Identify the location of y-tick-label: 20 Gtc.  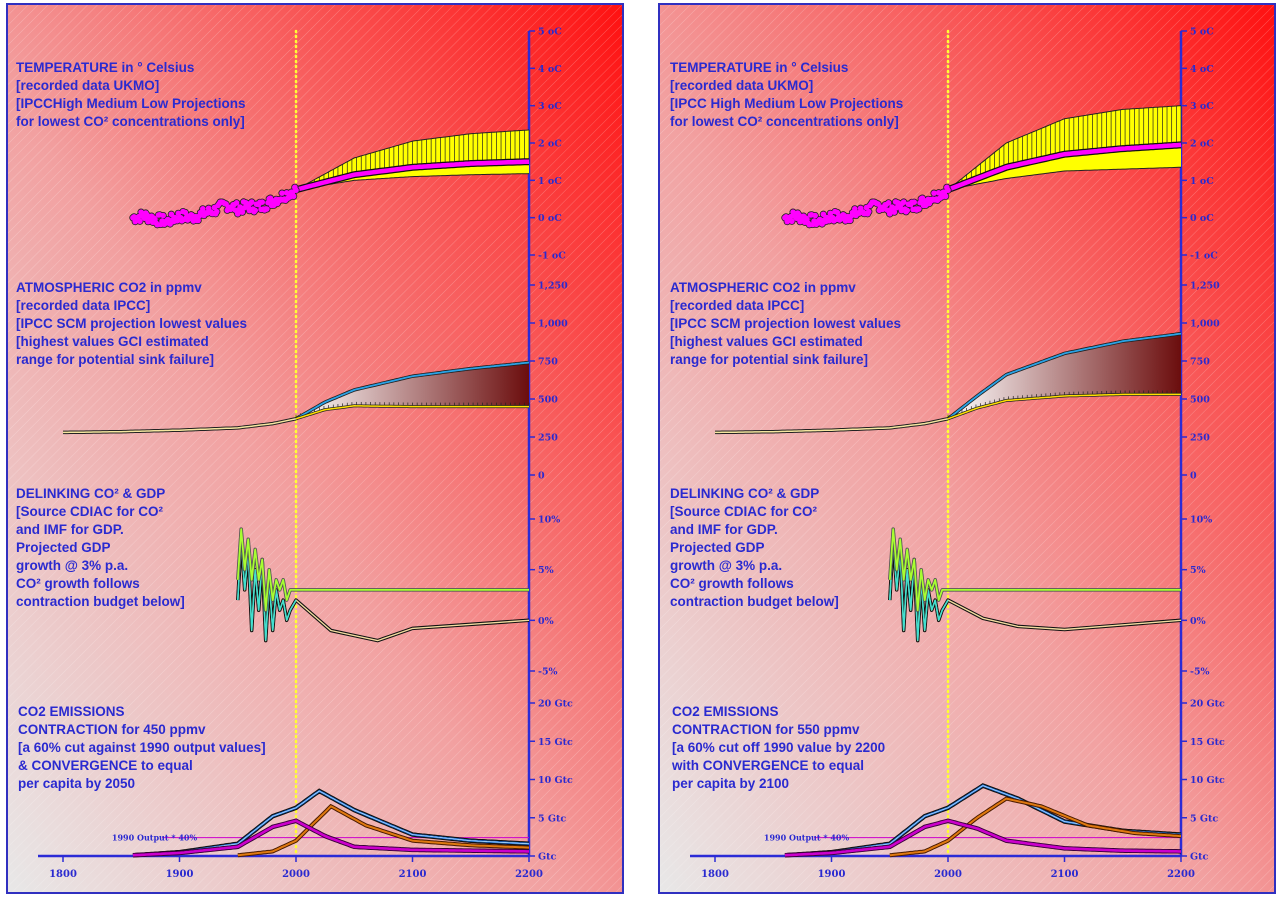
(555, 704).